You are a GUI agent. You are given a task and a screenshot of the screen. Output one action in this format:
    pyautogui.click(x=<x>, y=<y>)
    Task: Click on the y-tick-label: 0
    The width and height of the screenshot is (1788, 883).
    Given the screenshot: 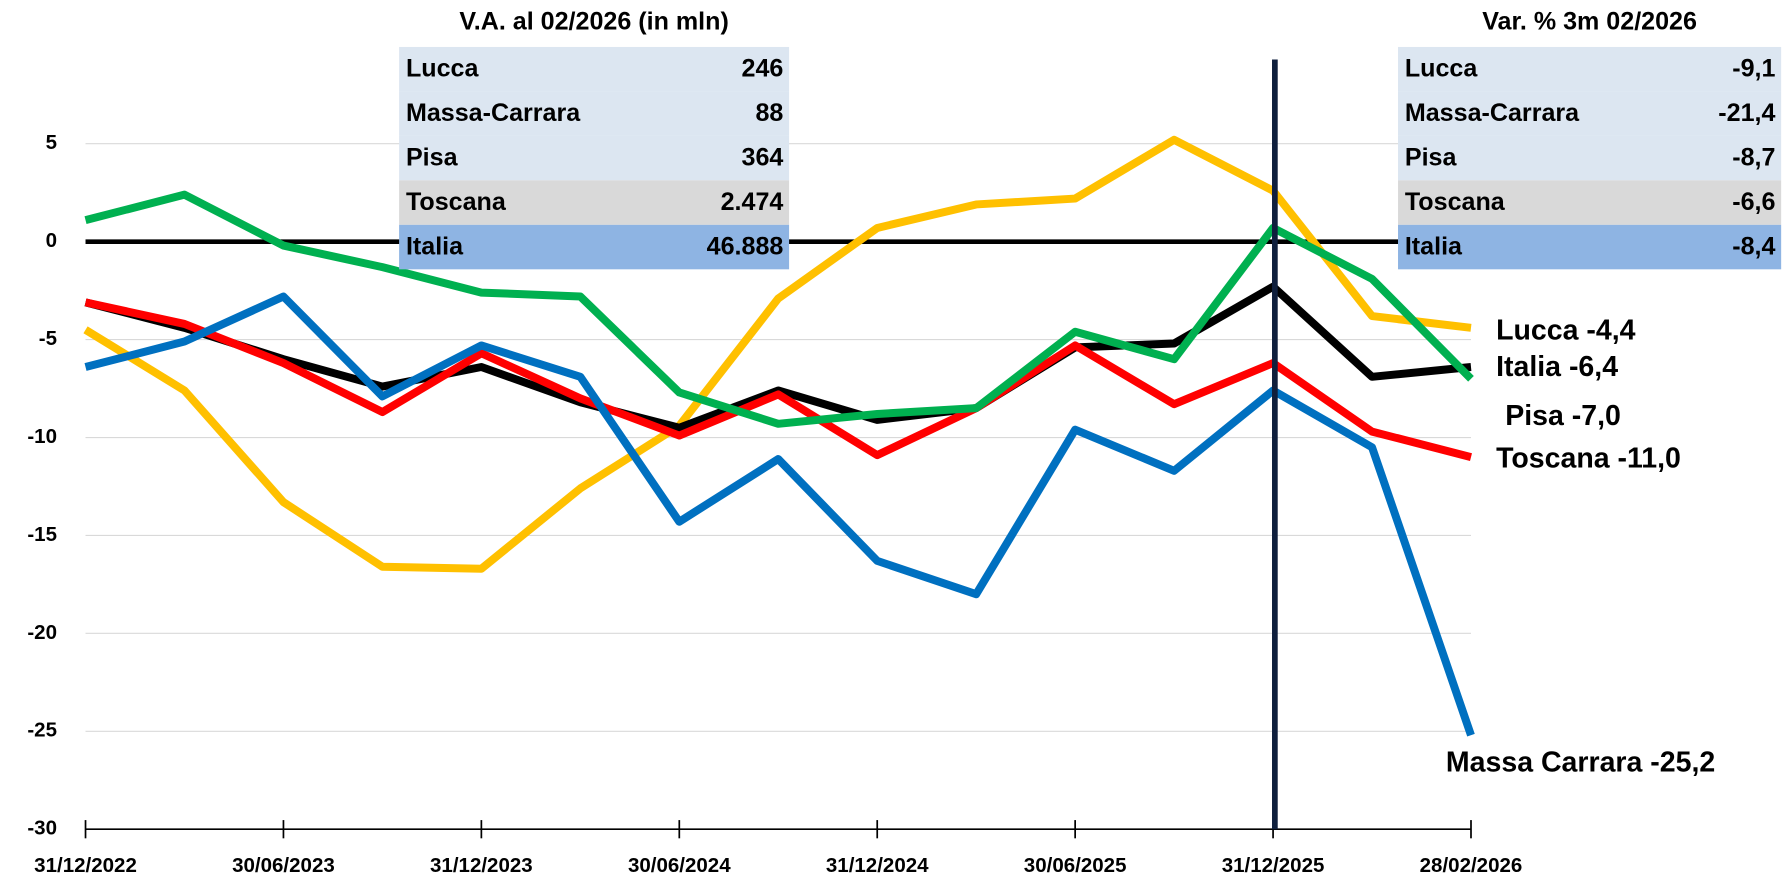 What is the action you would take?
    pyautogui.click(x=51, y=240)
    